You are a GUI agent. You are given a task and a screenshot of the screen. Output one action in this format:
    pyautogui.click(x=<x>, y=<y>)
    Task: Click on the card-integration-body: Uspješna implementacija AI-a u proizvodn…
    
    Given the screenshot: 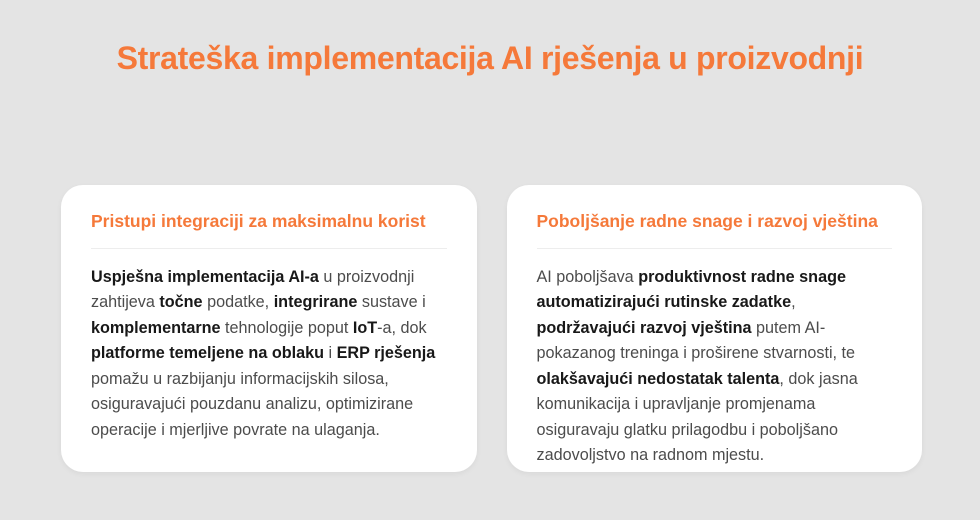 What is the action you would take?
    pyautogui.click(x=263, y=353)
    